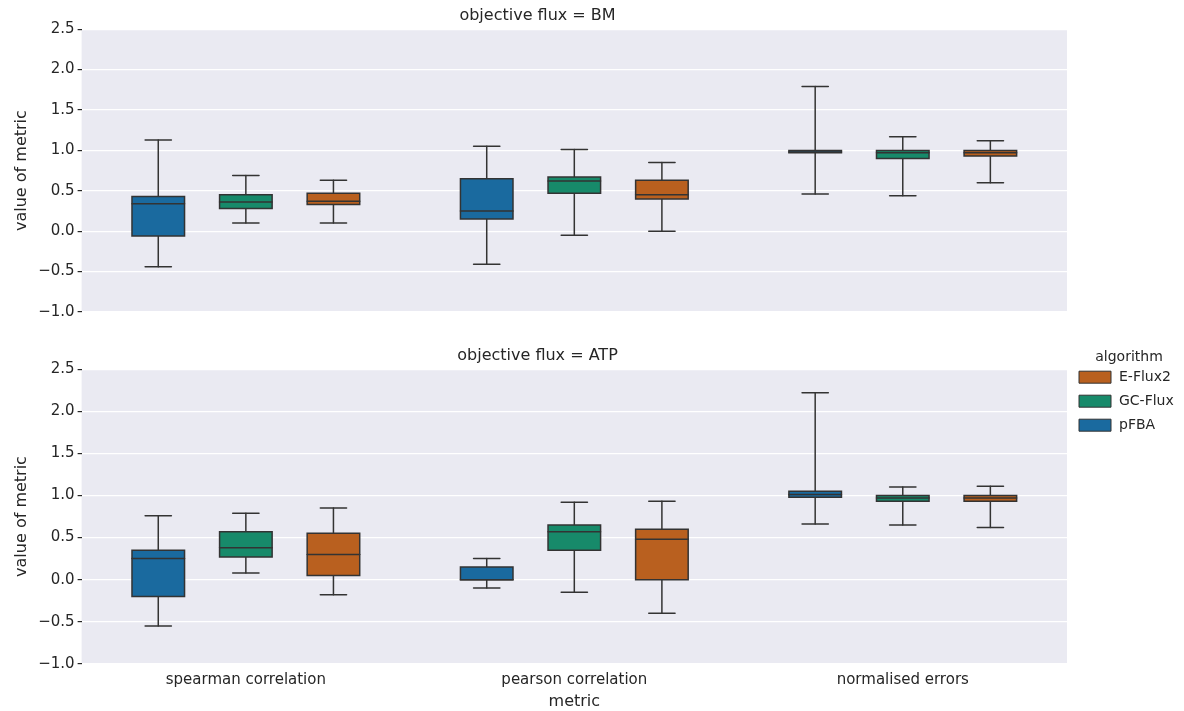 This screenshot has width=1184, height=711. I want to click on x-axis-title: metric, so click(574, 700).